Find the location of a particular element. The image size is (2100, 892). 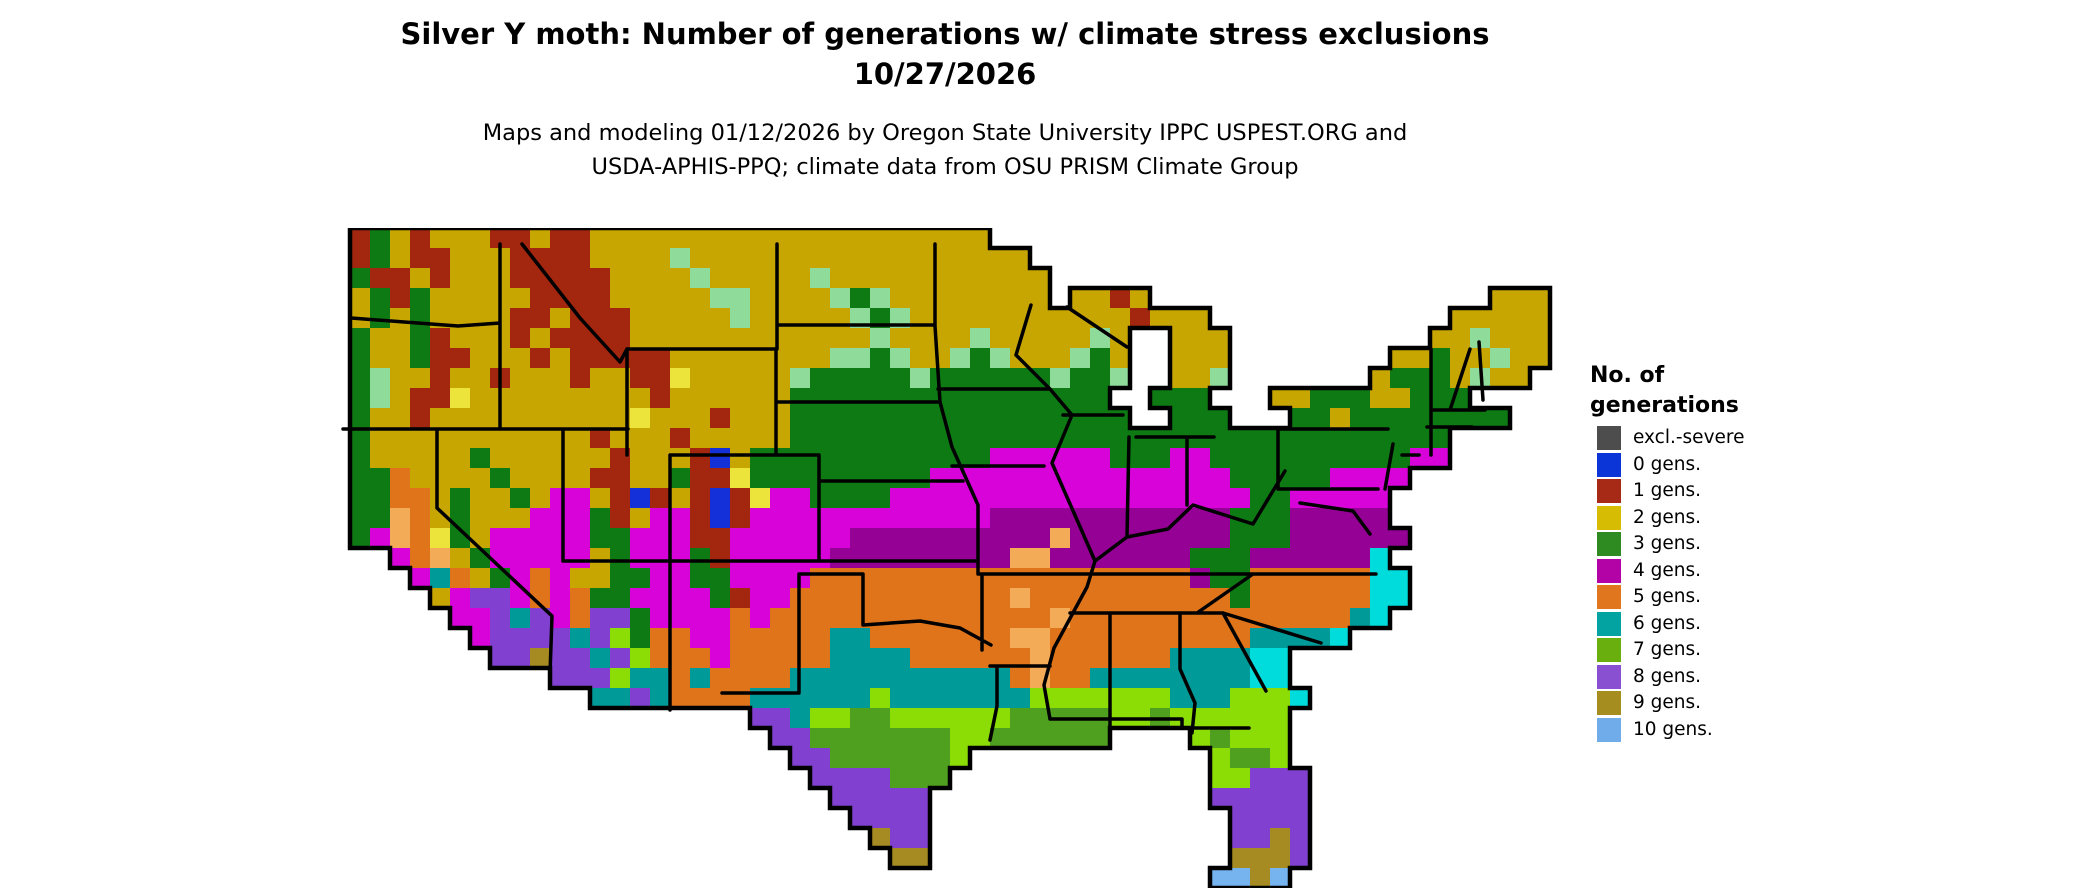

title-date: 10/27/2026 is located at coordinates (945, 74).